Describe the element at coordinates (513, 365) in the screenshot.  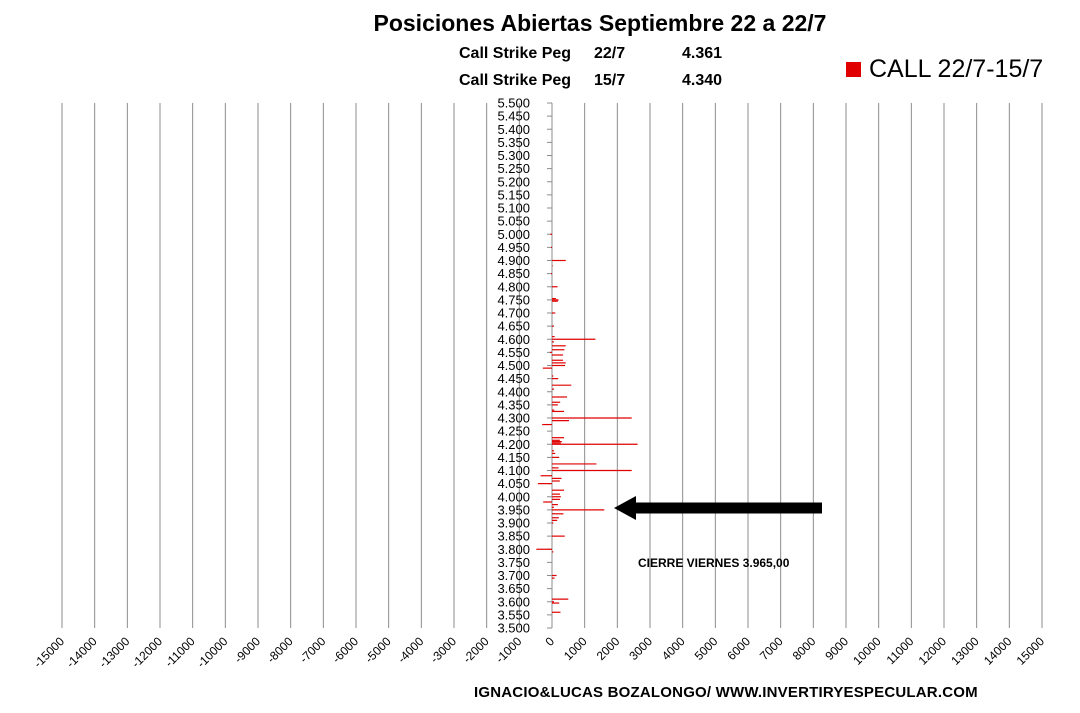
I see `y-tick-label: 4.500` at that location.